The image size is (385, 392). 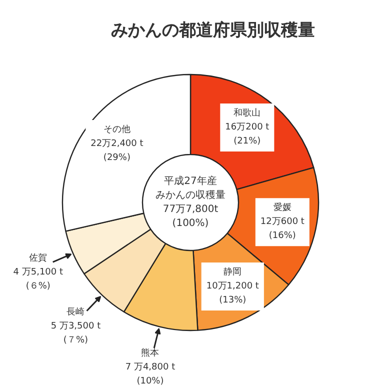 What do you see at coordinates (282, 229) in the screenshot?
I see `data-label: 12万600 t (16%)` at bounding box center [282, 229].